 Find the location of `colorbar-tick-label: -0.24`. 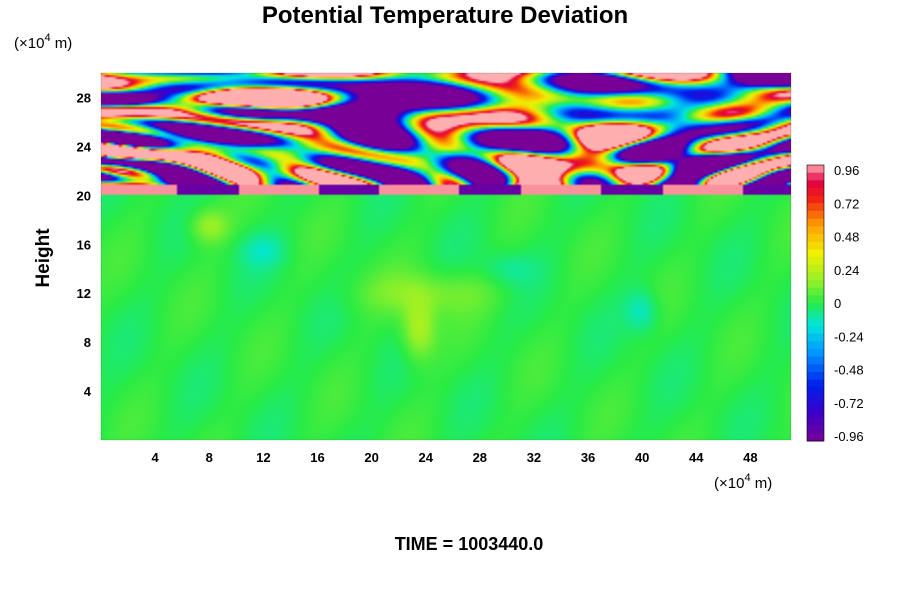

colorbar-tick-label: -0.24 is located at coordinates (849, 336).